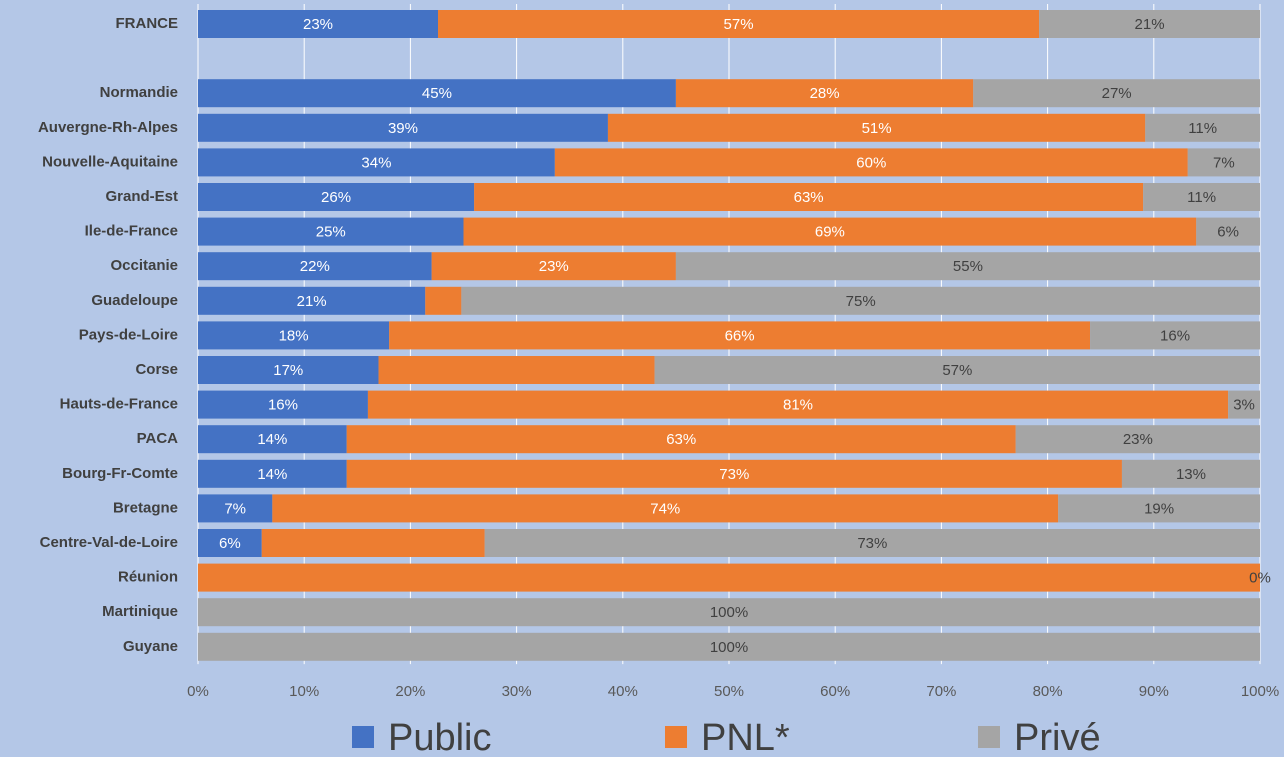  I want to click on category-label: Corse, so click(156, 369).